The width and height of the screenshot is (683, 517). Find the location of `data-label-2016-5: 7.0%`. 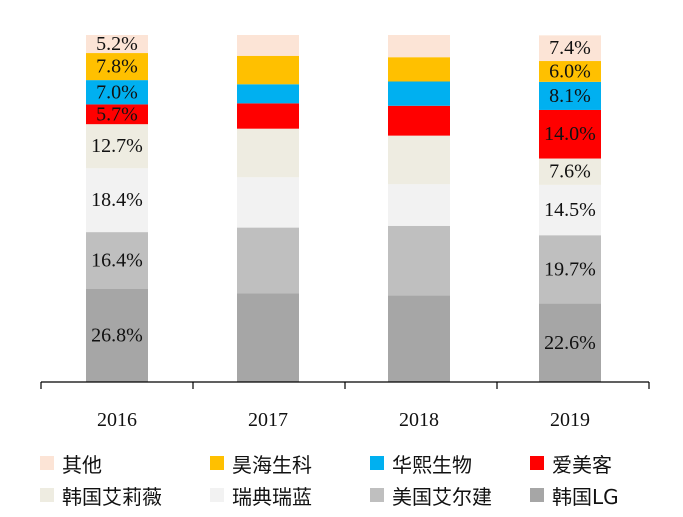

data-label-2016-5: 7.0% is located at coordinates (117, 92).